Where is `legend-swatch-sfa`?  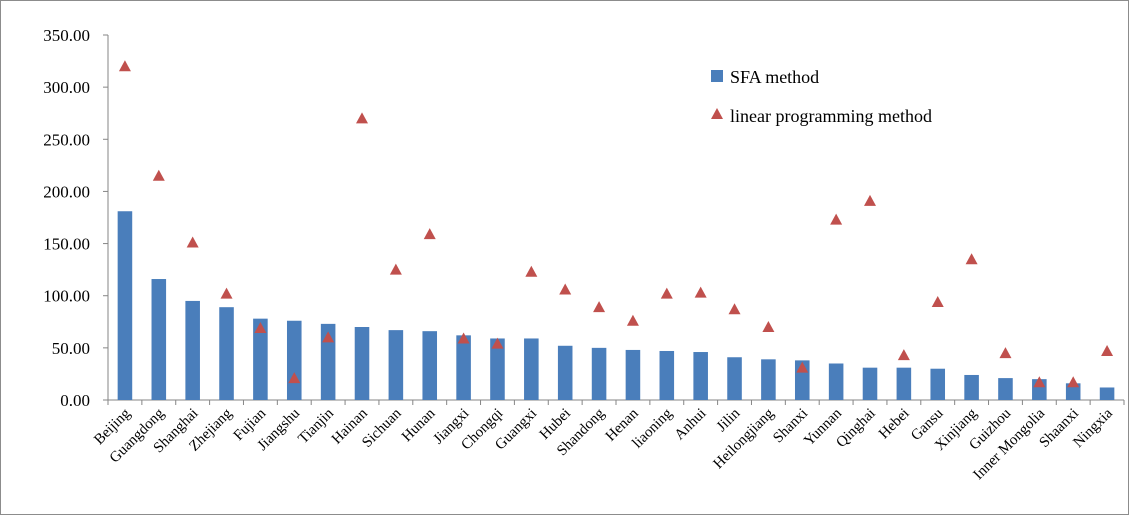
legend-swatch-sfa is located at coordinates (717, 76).